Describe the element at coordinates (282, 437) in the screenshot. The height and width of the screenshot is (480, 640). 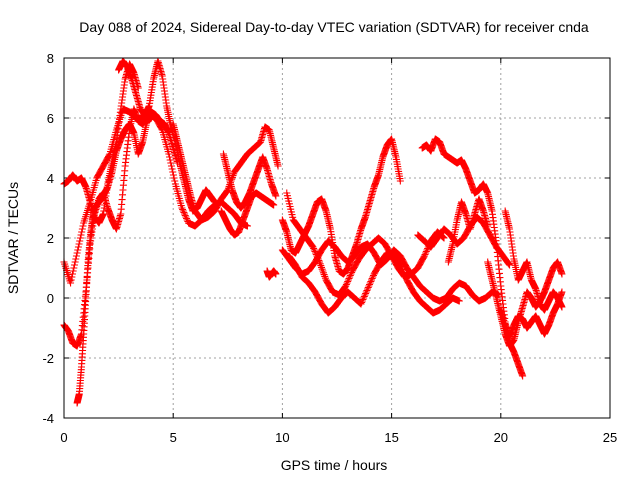
I see `x-tick-label: 10` at that location.